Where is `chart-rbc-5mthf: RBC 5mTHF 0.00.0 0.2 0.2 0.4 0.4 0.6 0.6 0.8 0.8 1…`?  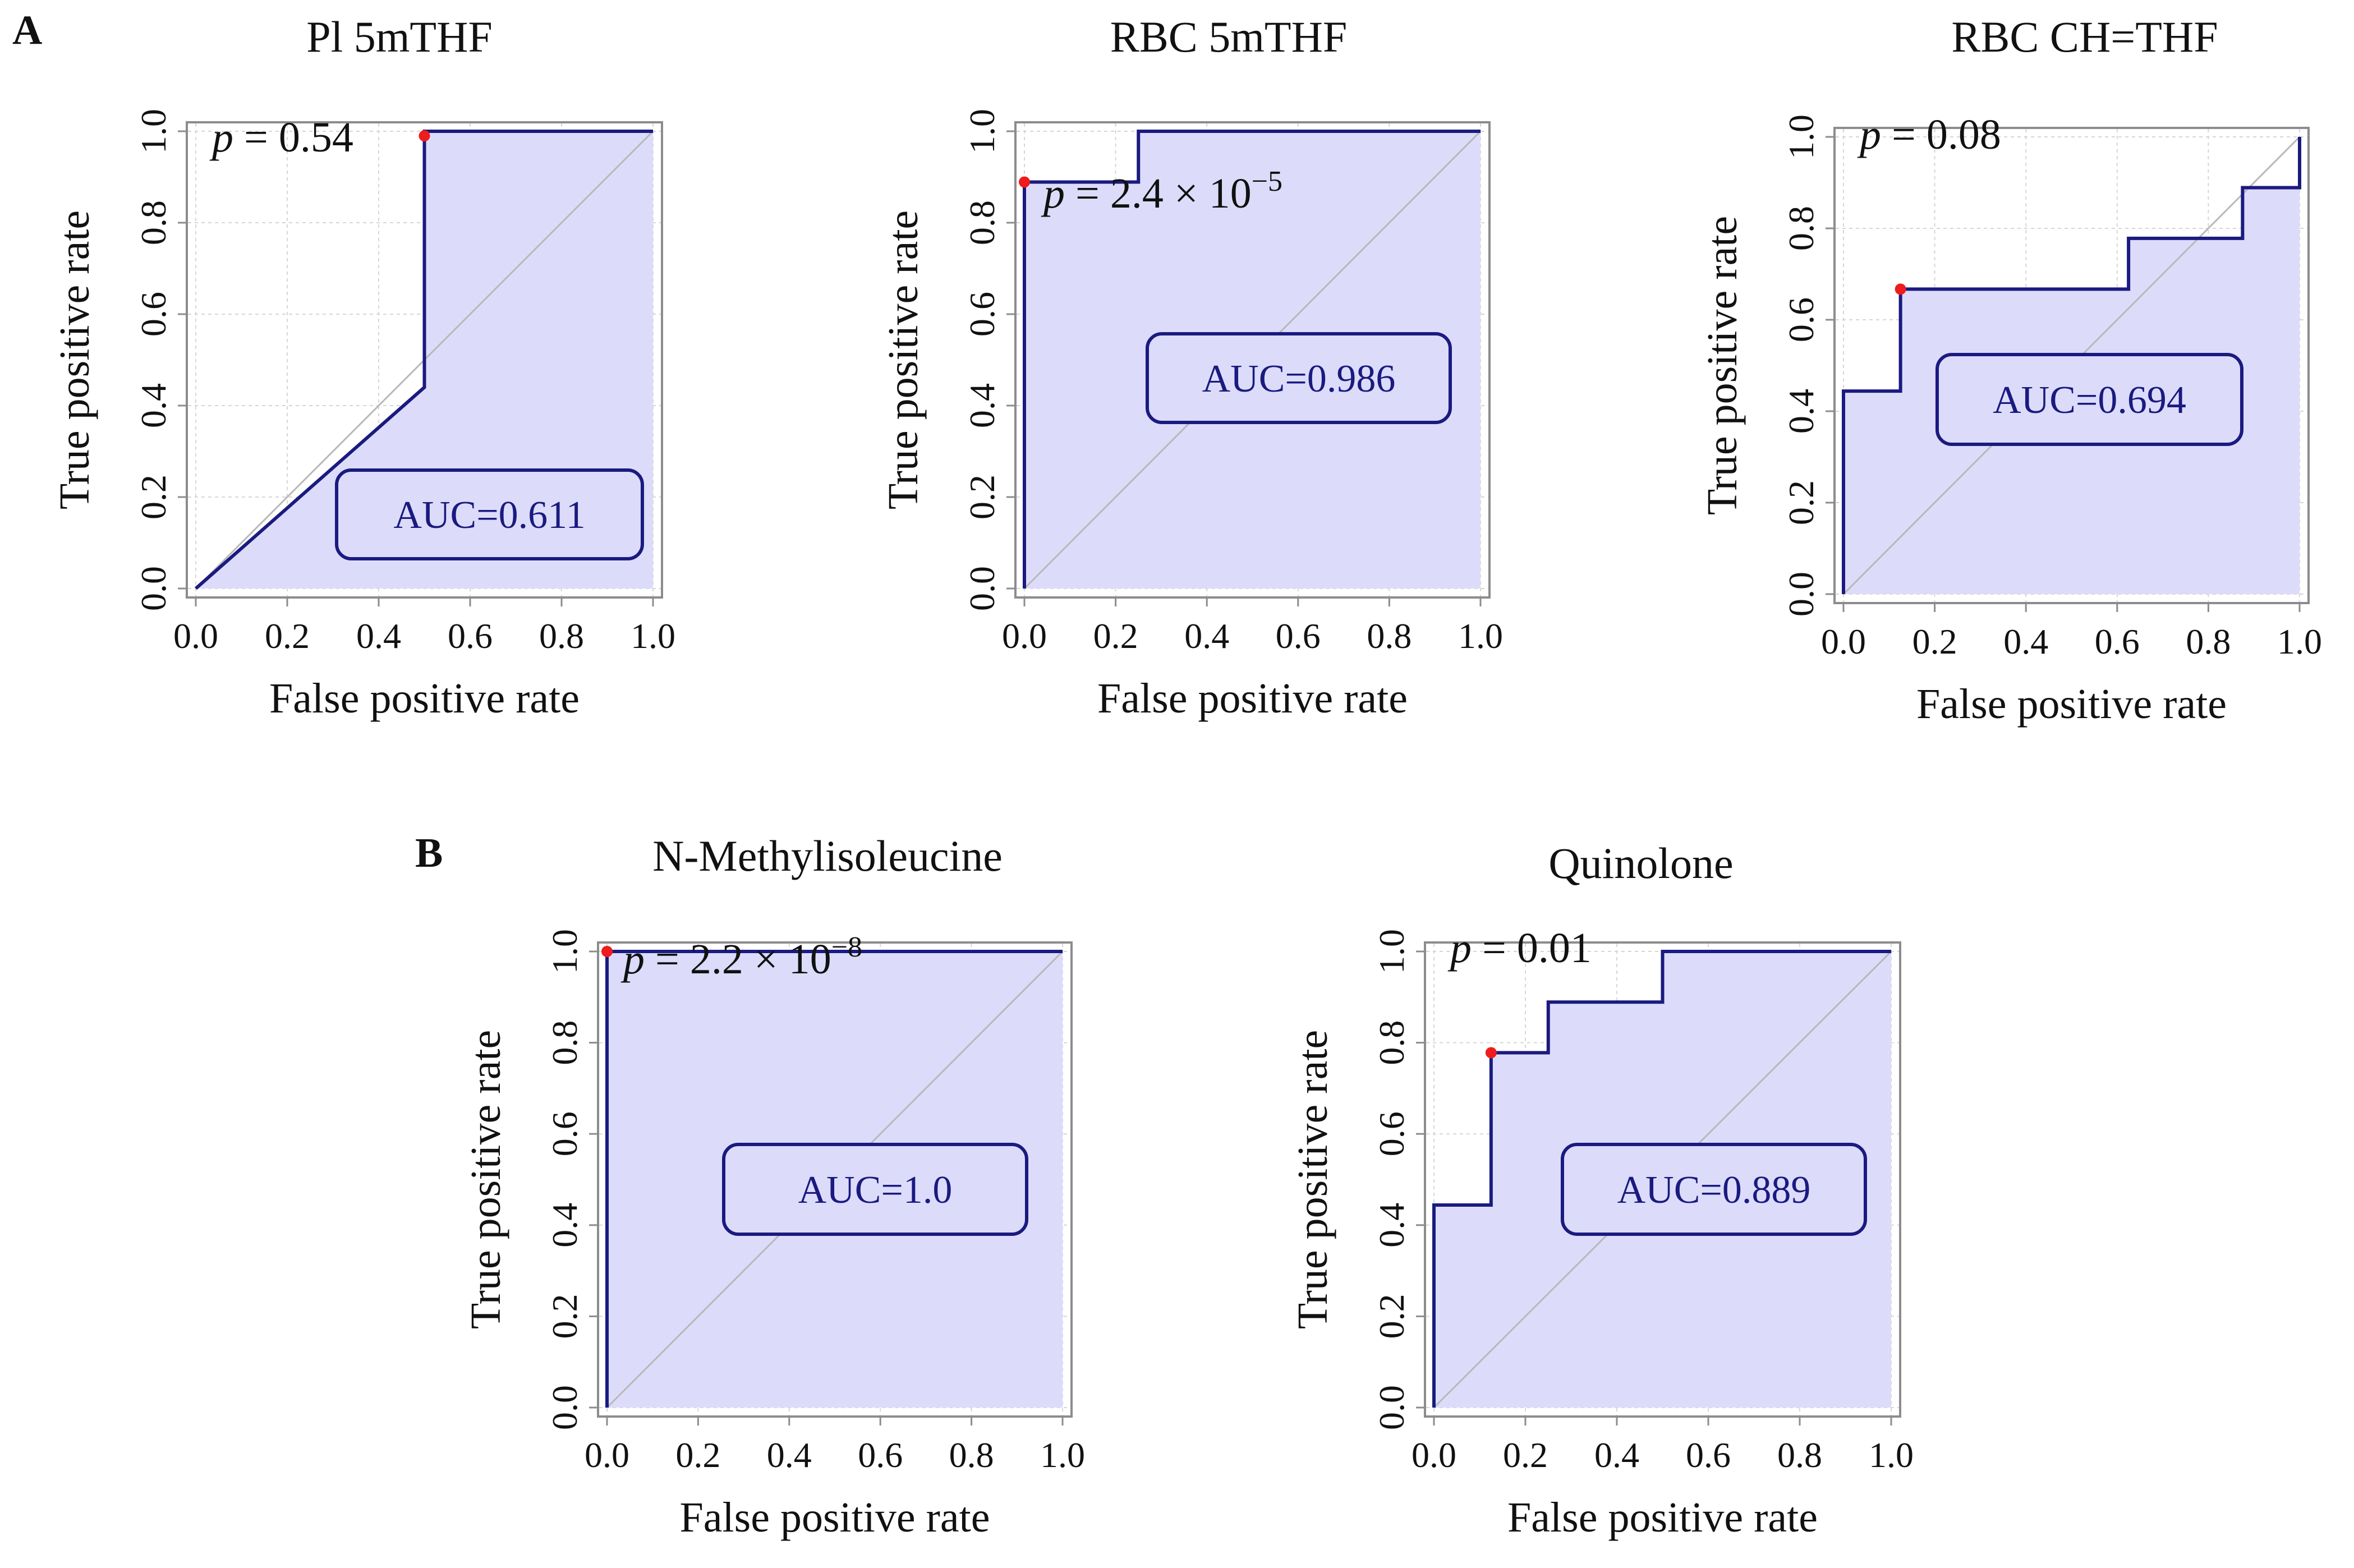 chart-rbc-5mthf: RBC 5mTHF 0.00.0 0.2 0.2 0.4 0.4 0.6 0.6 0.8 0.8 1… is located at coordinates (1191, 367).